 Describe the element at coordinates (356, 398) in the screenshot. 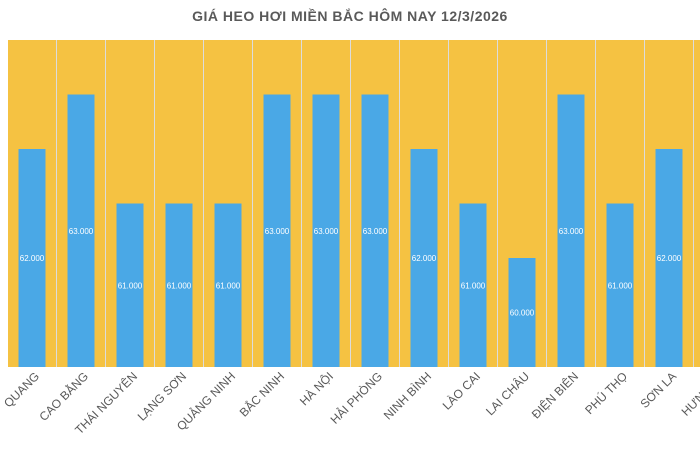

I see `x-tick-label: HẢI PHÒNG` at that location.